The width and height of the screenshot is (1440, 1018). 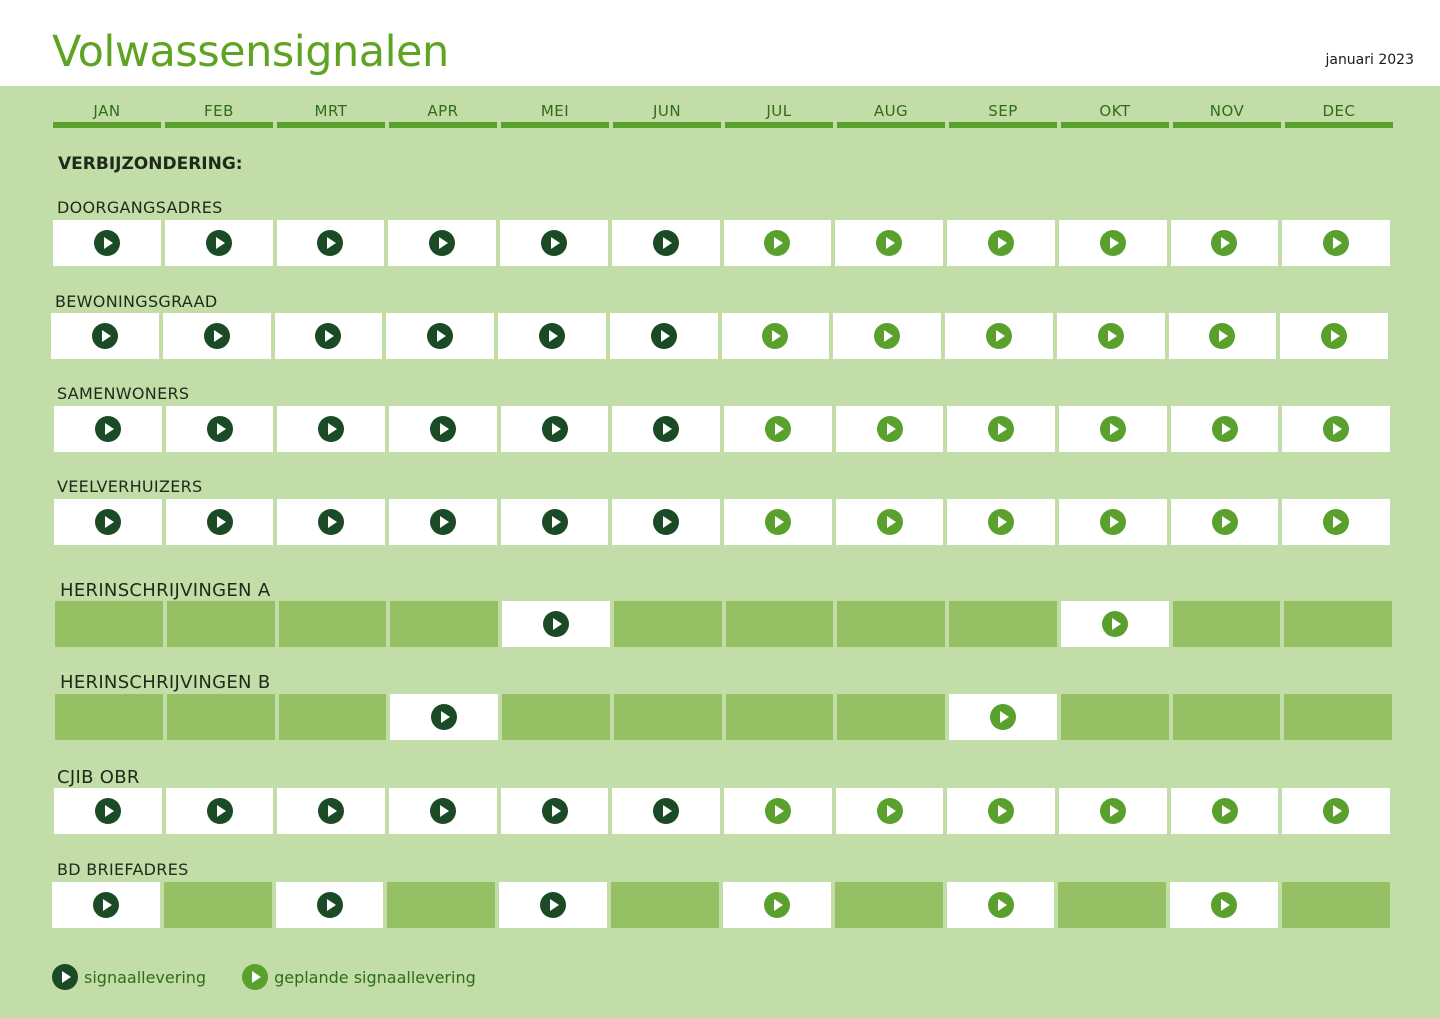 I want to click on month-label: JUN, so click(x=667, y=115).